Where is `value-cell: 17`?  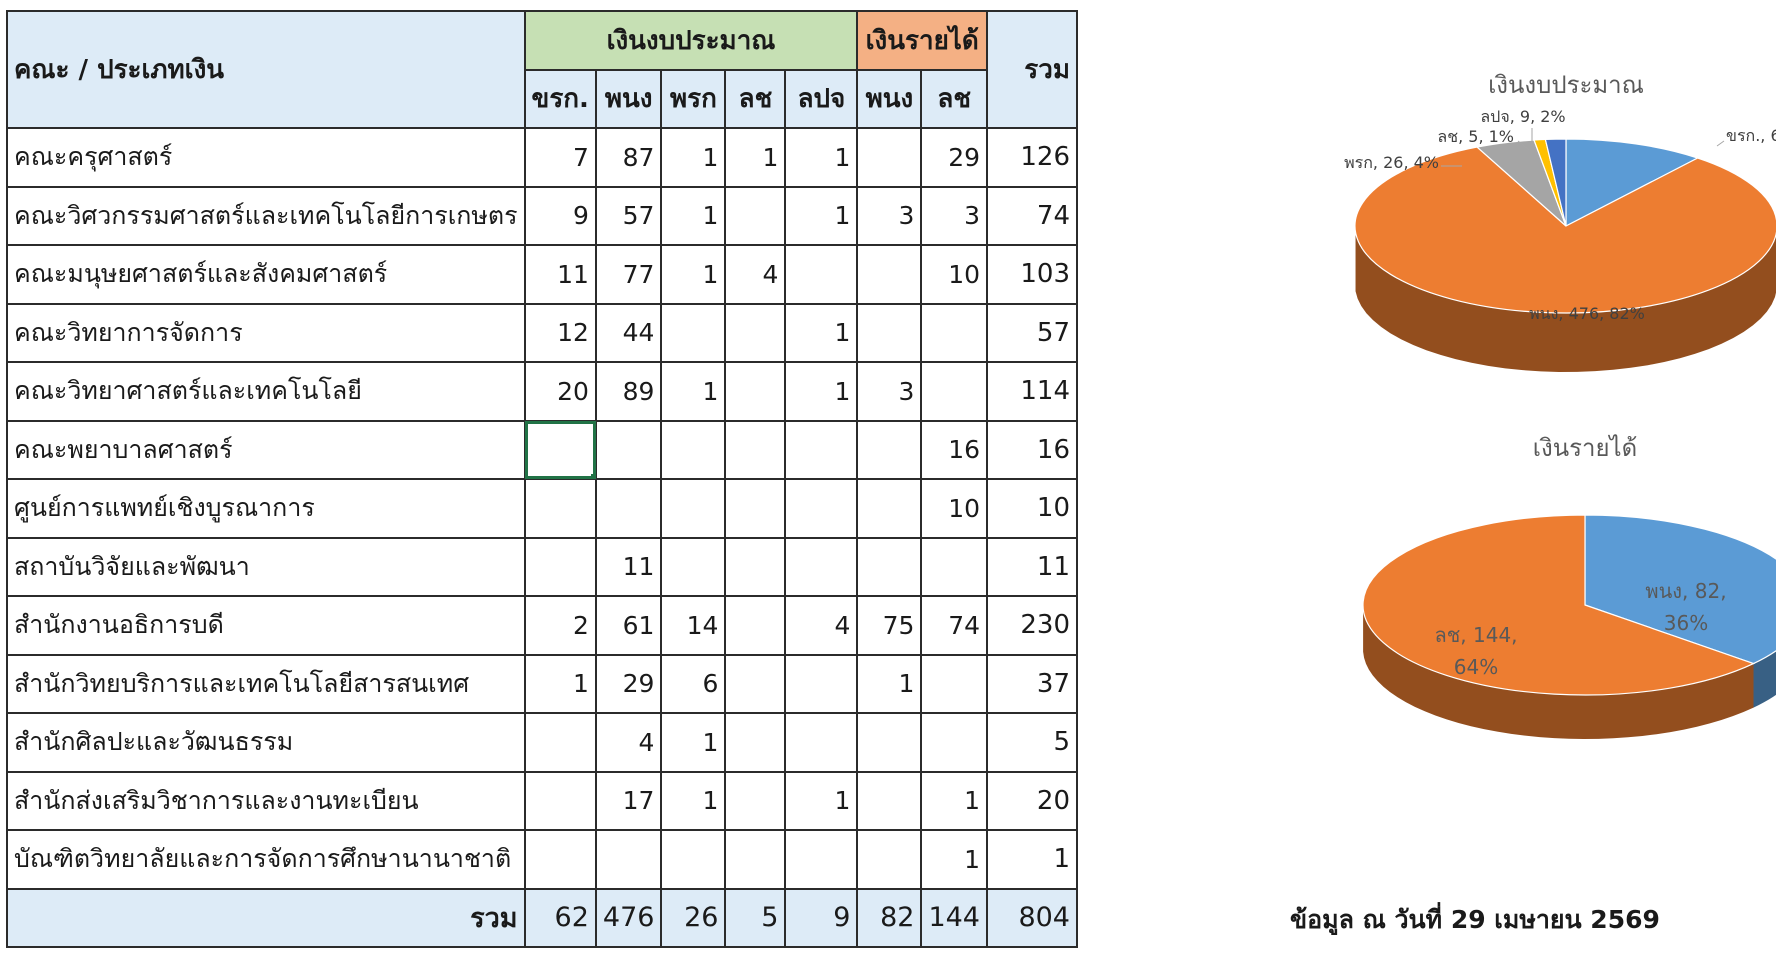 value-cell: 17 is located at coordinates (628, 800).